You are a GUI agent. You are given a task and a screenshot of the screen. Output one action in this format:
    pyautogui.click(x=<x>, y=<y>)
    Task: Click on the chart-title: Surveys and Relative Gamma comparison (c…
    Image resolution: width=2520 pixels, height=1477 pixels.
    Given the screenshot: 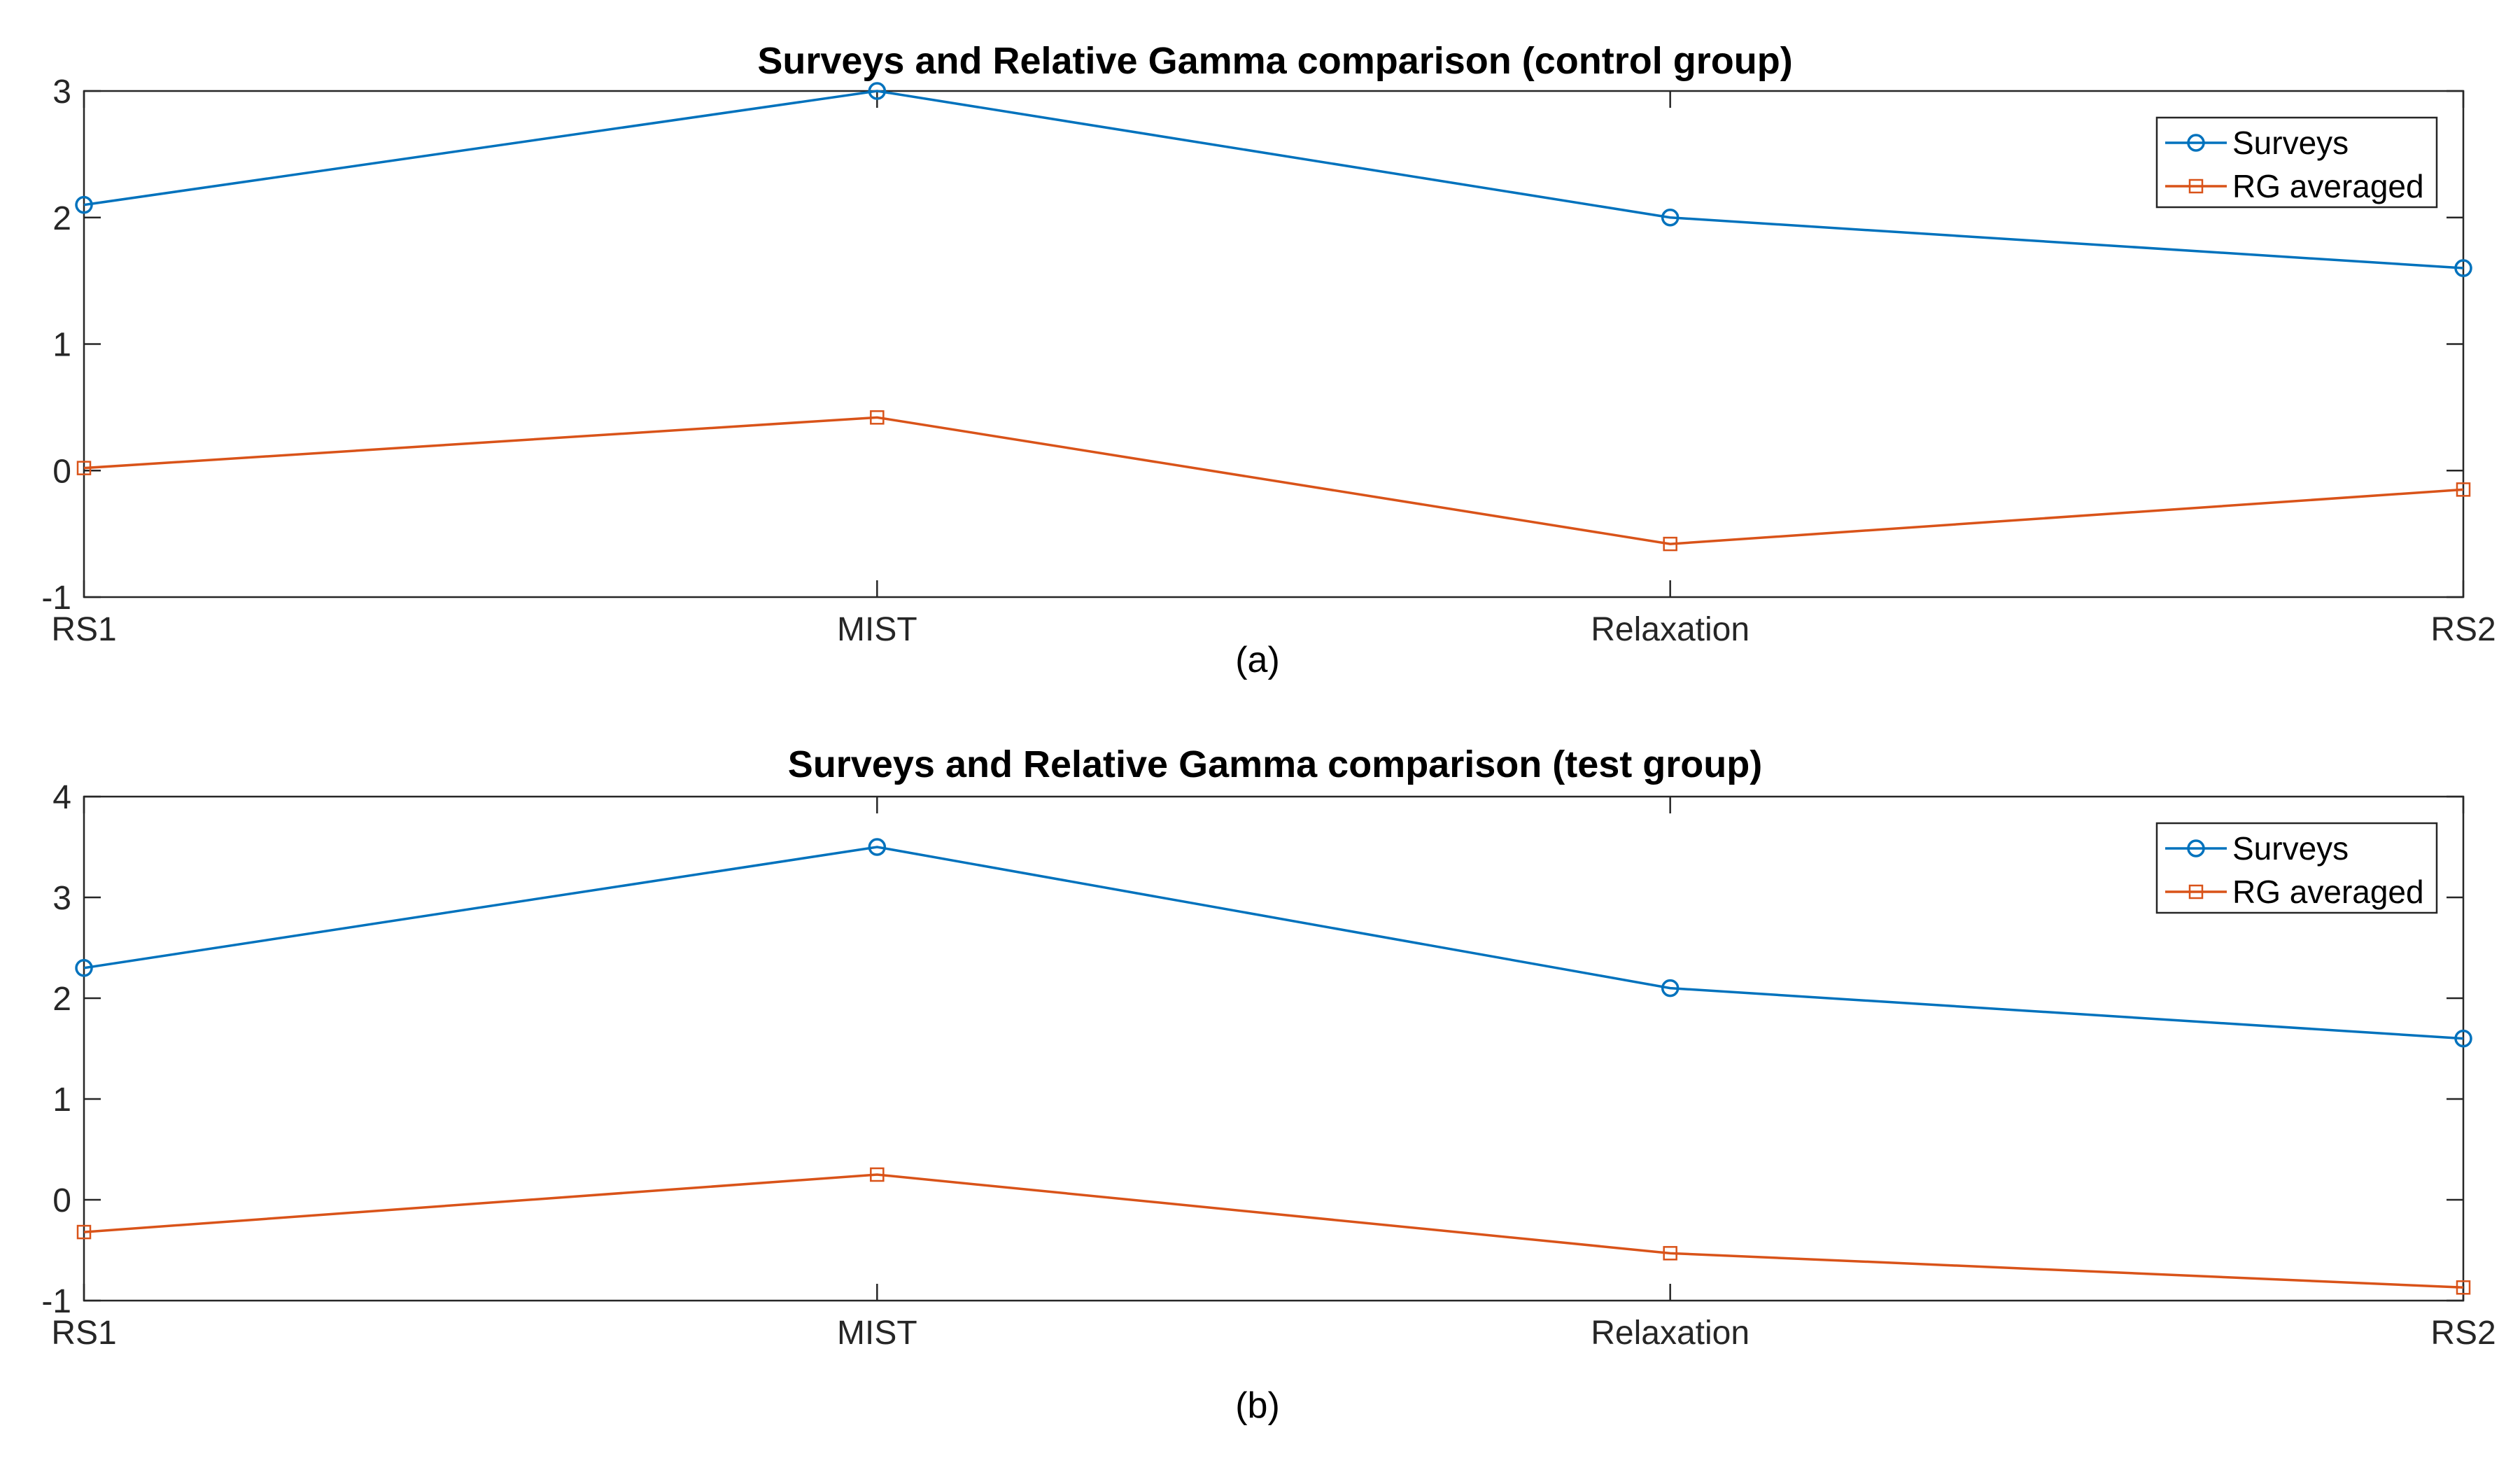 What is the action you would take?
    pyautogui.click(x=1274, y=61)
    